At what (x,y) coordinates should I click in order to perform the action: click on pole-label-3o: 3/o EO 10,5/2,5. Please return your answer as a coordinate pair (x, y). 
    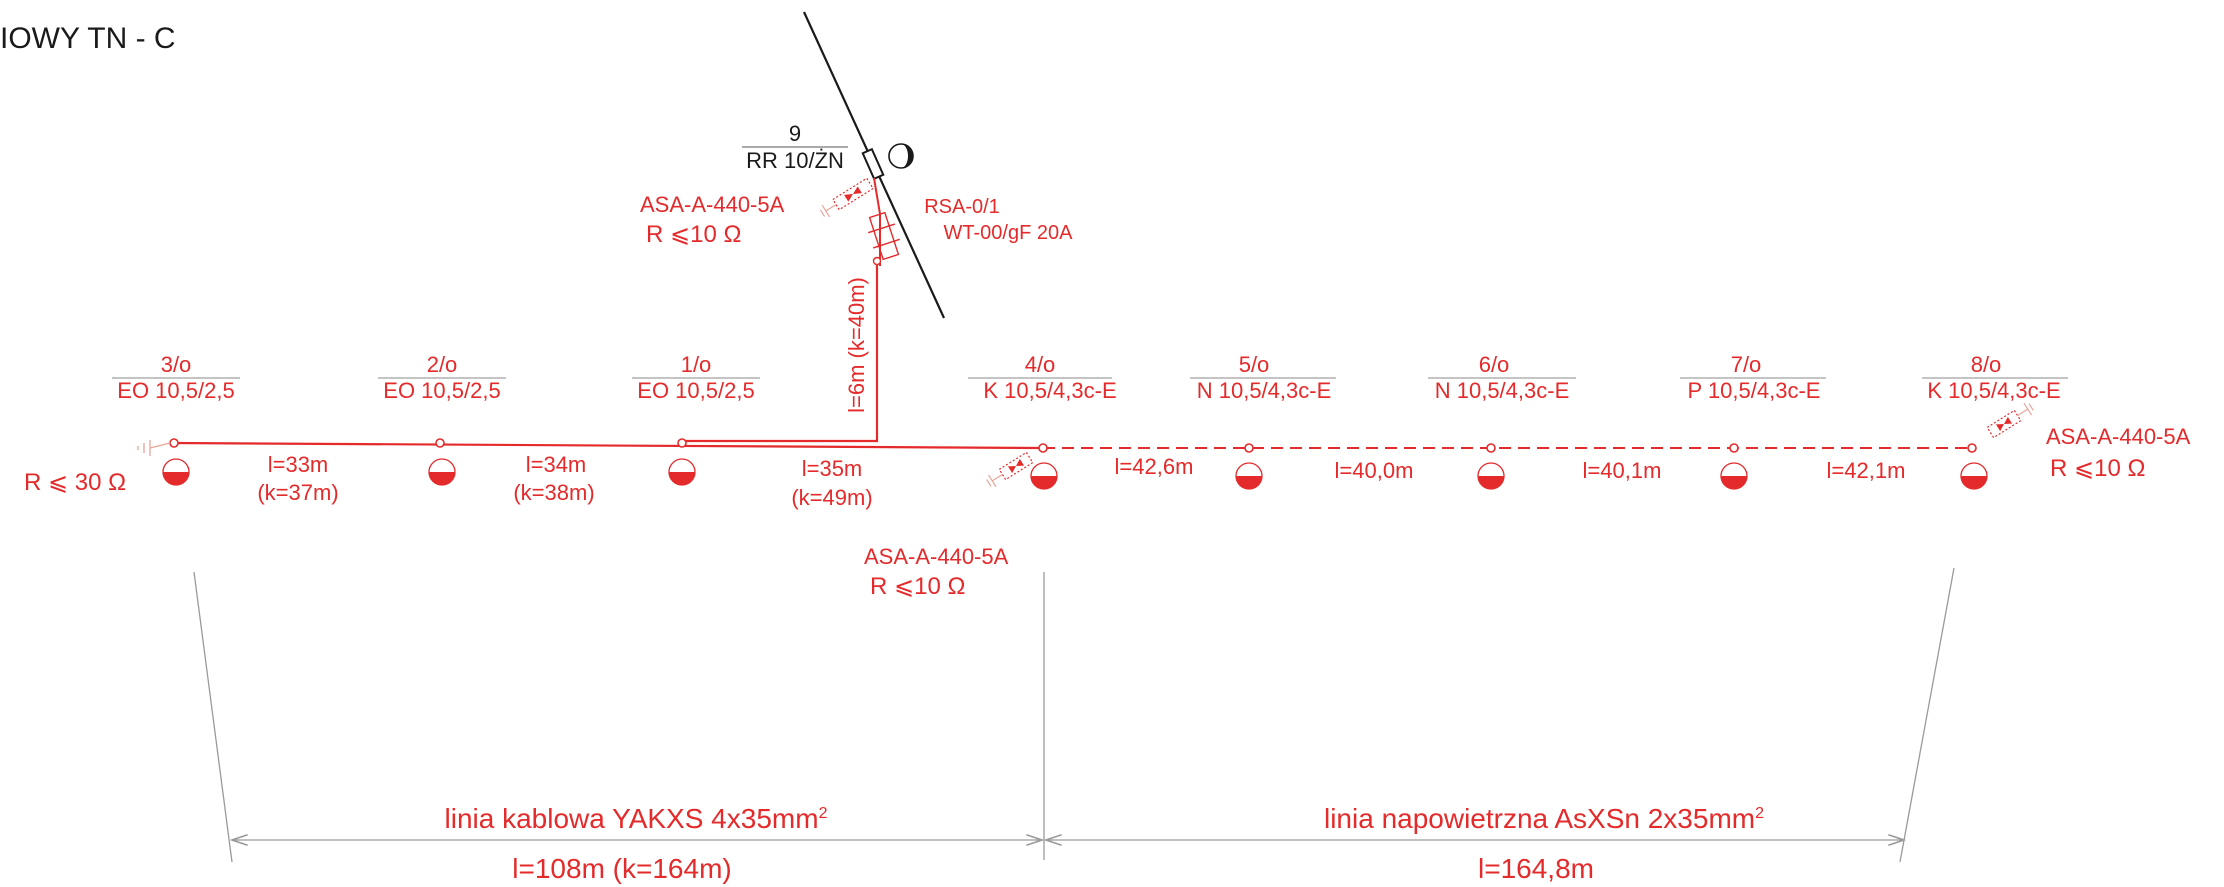
    Looking at the image, I should click on (176, 377).